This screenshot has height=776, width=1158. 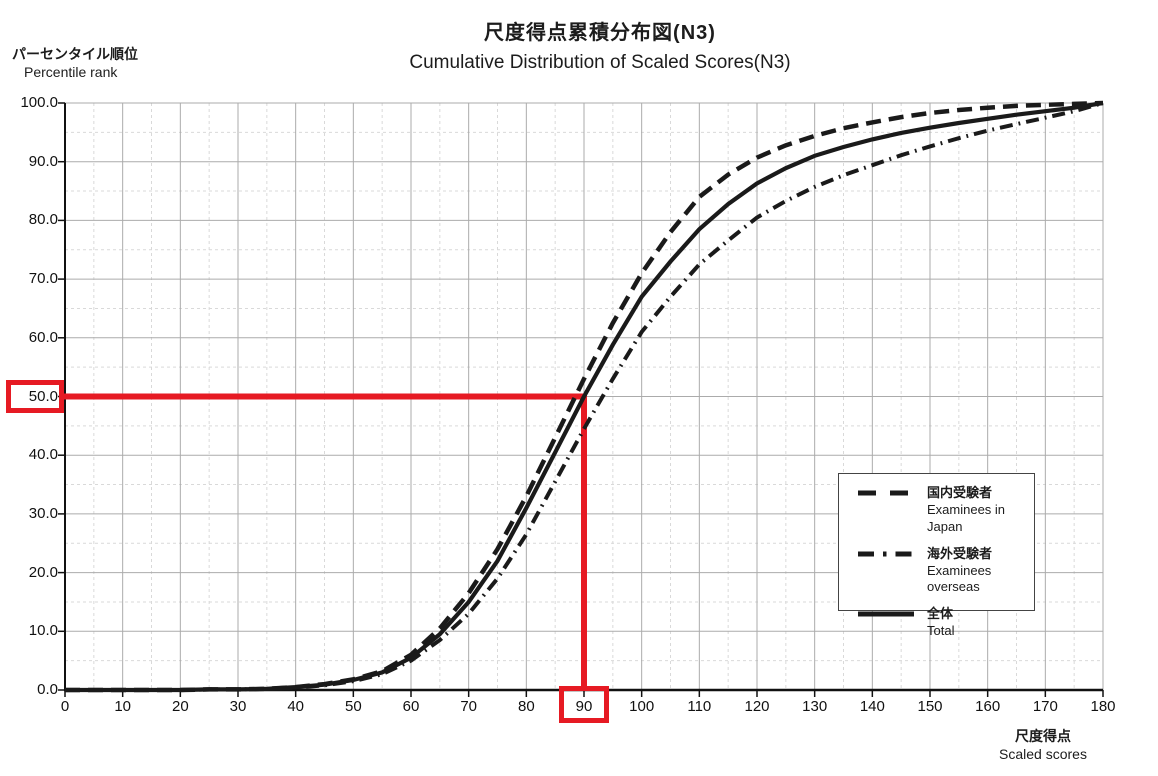 I want to click on dash-dot-line-icon, so click(x=886, y=554).